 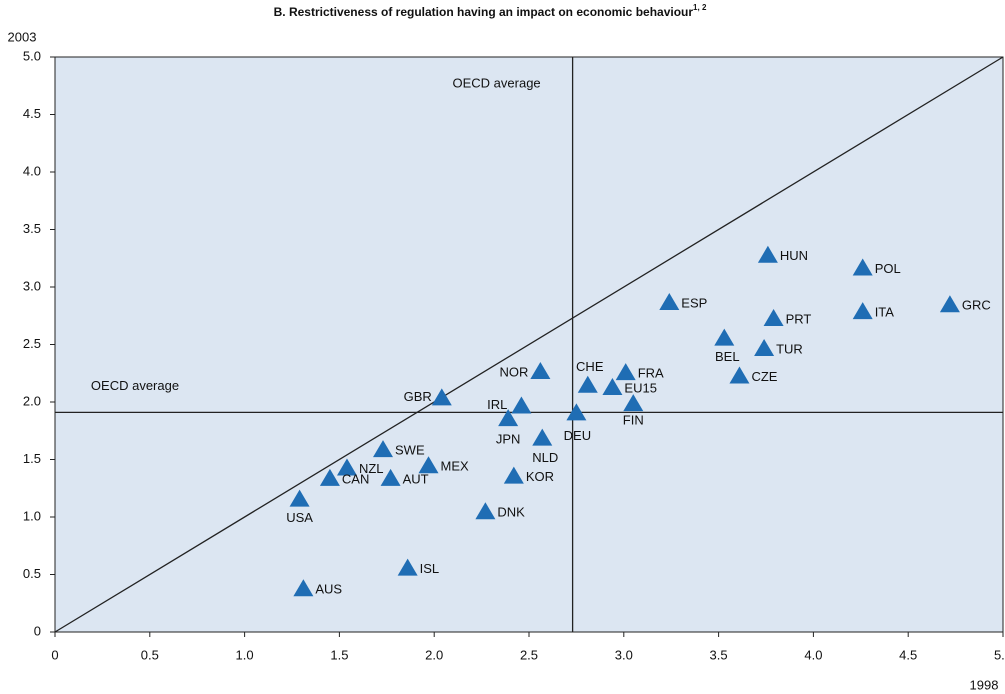 I want to click on point-label: CZE, so click(x=764, y=376).